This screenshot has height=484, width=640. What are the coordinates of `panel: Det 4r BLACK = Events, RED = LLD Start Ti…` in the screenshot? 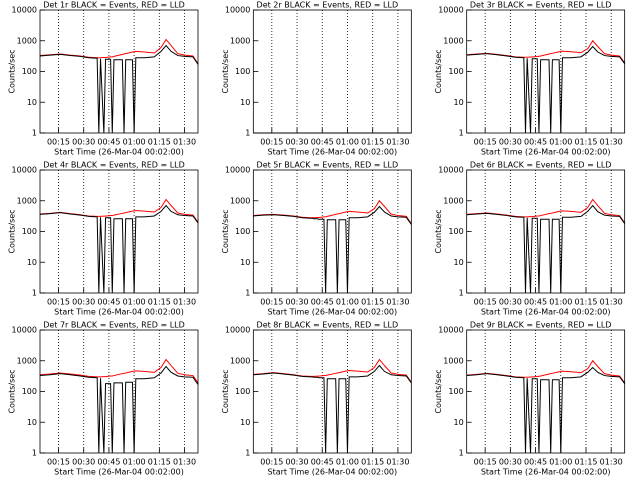 It's located at (103, 239).